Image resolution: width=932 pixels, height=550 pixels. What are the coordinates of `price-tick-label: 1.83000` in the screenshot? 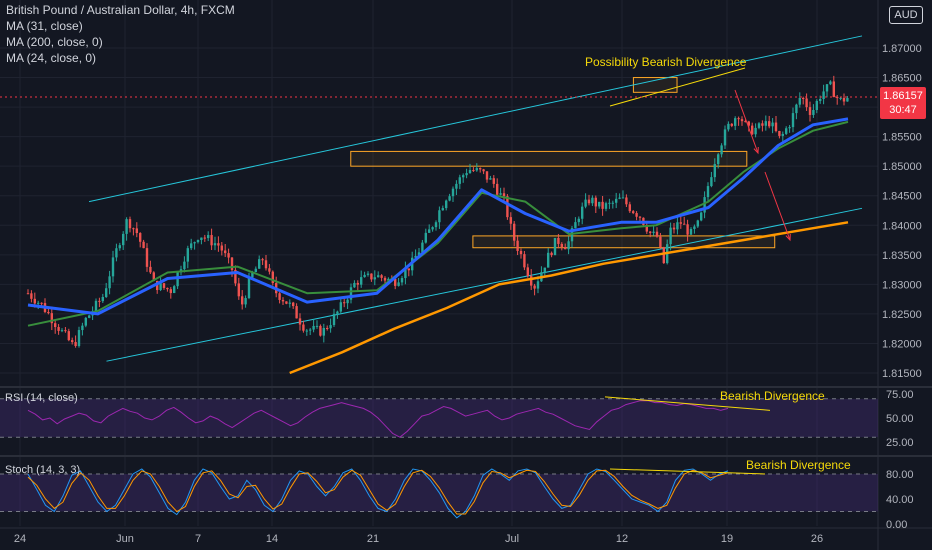 It's located at (902, 285).